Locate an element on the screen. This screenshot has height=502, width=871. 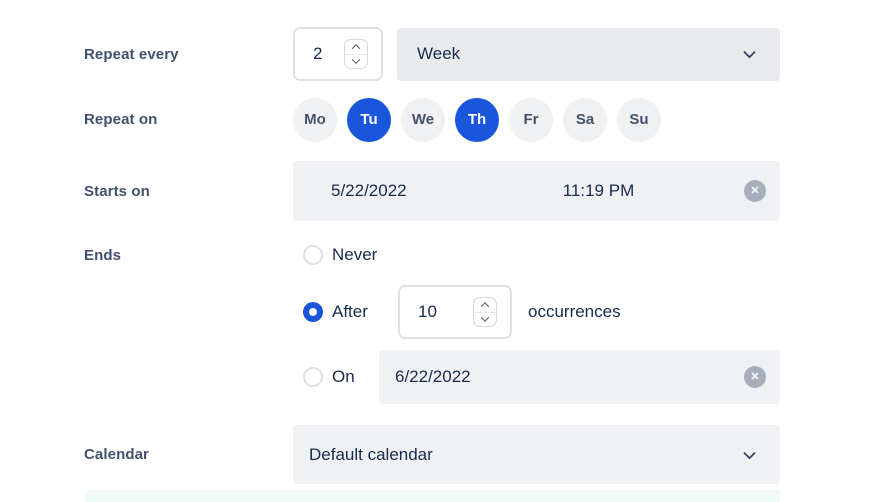
radio-on is located at coordinates (313, 377).